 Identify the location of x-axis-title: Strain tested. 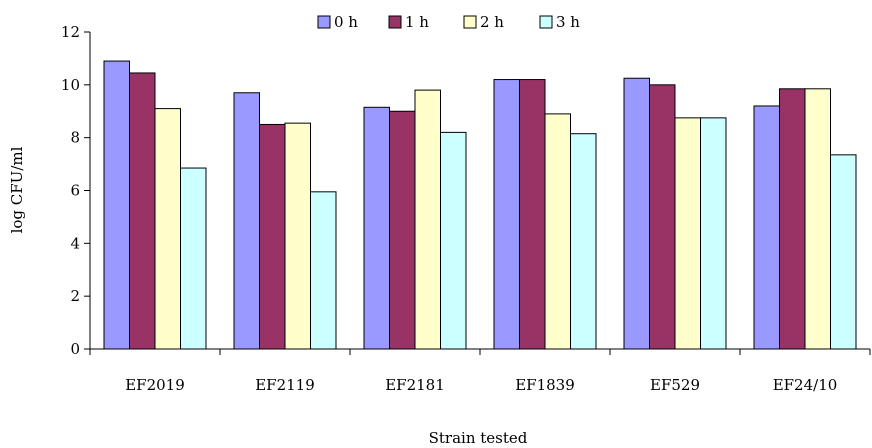
(478, 438).